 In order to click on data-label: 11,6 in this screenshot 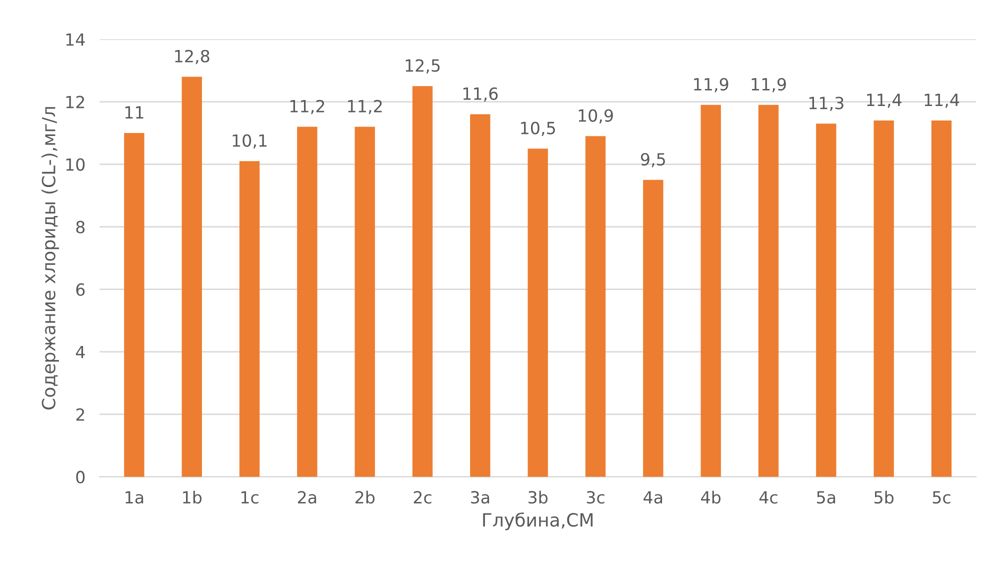, I will do `click(480, 94)`.